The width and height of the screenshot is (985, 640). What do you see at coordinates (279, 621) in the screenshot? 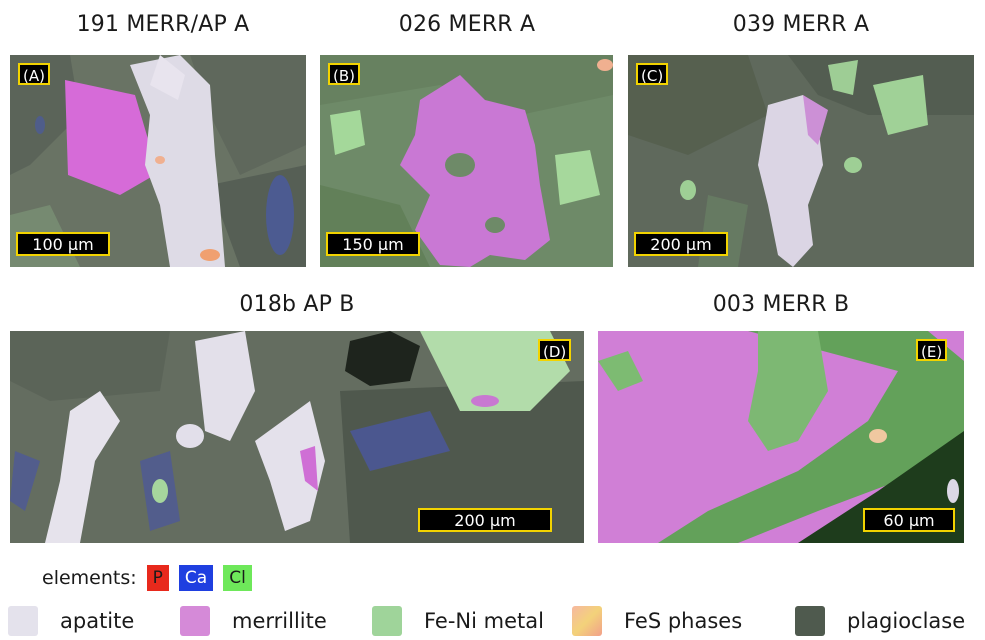
I see `legend-label: merrillite` at bounding box center [279, 621].